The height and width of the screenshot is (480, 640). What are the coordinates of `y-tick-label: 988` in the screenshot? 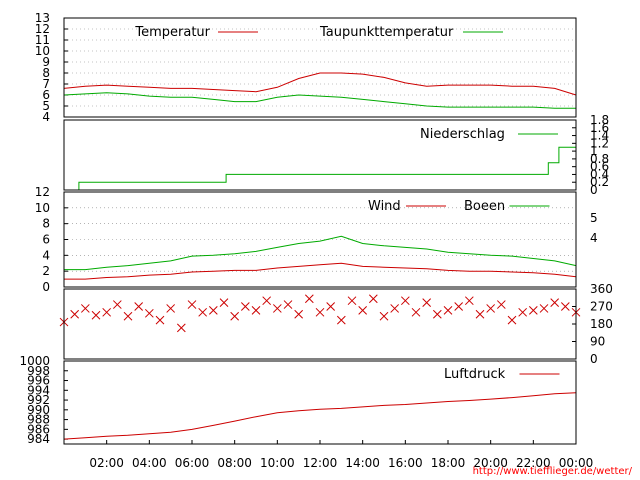 It's located at (38, 420).